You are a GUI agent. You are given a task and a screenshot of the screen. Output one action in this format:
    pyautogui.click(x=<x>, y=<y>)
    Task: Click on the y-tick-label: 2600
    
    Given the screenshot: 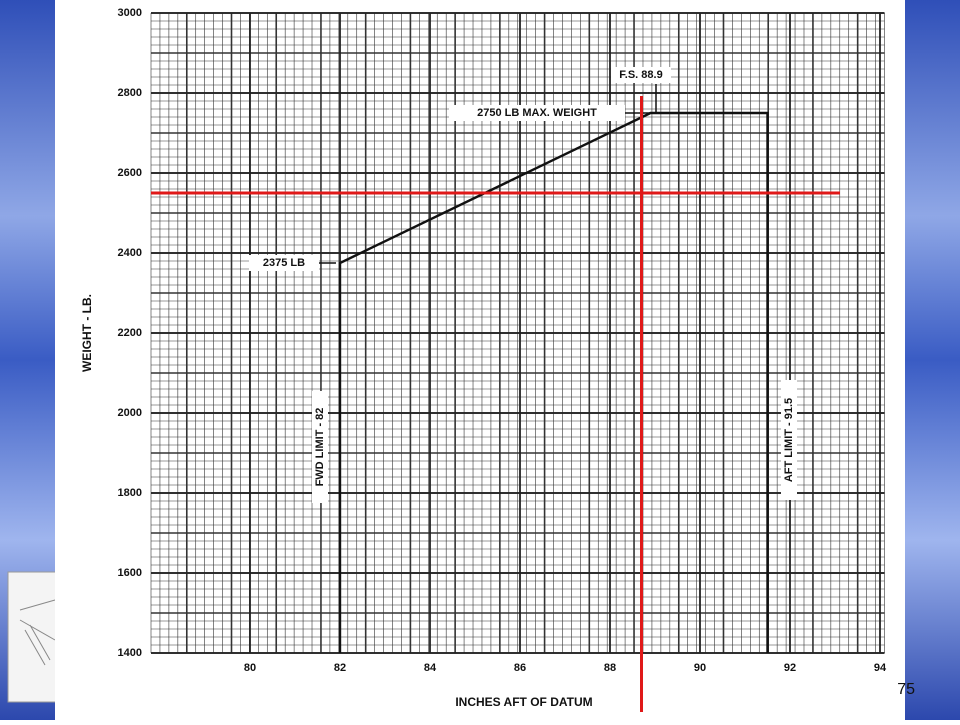 What is the action you would take?
    pyautogui.click(x=130, y=173)
    